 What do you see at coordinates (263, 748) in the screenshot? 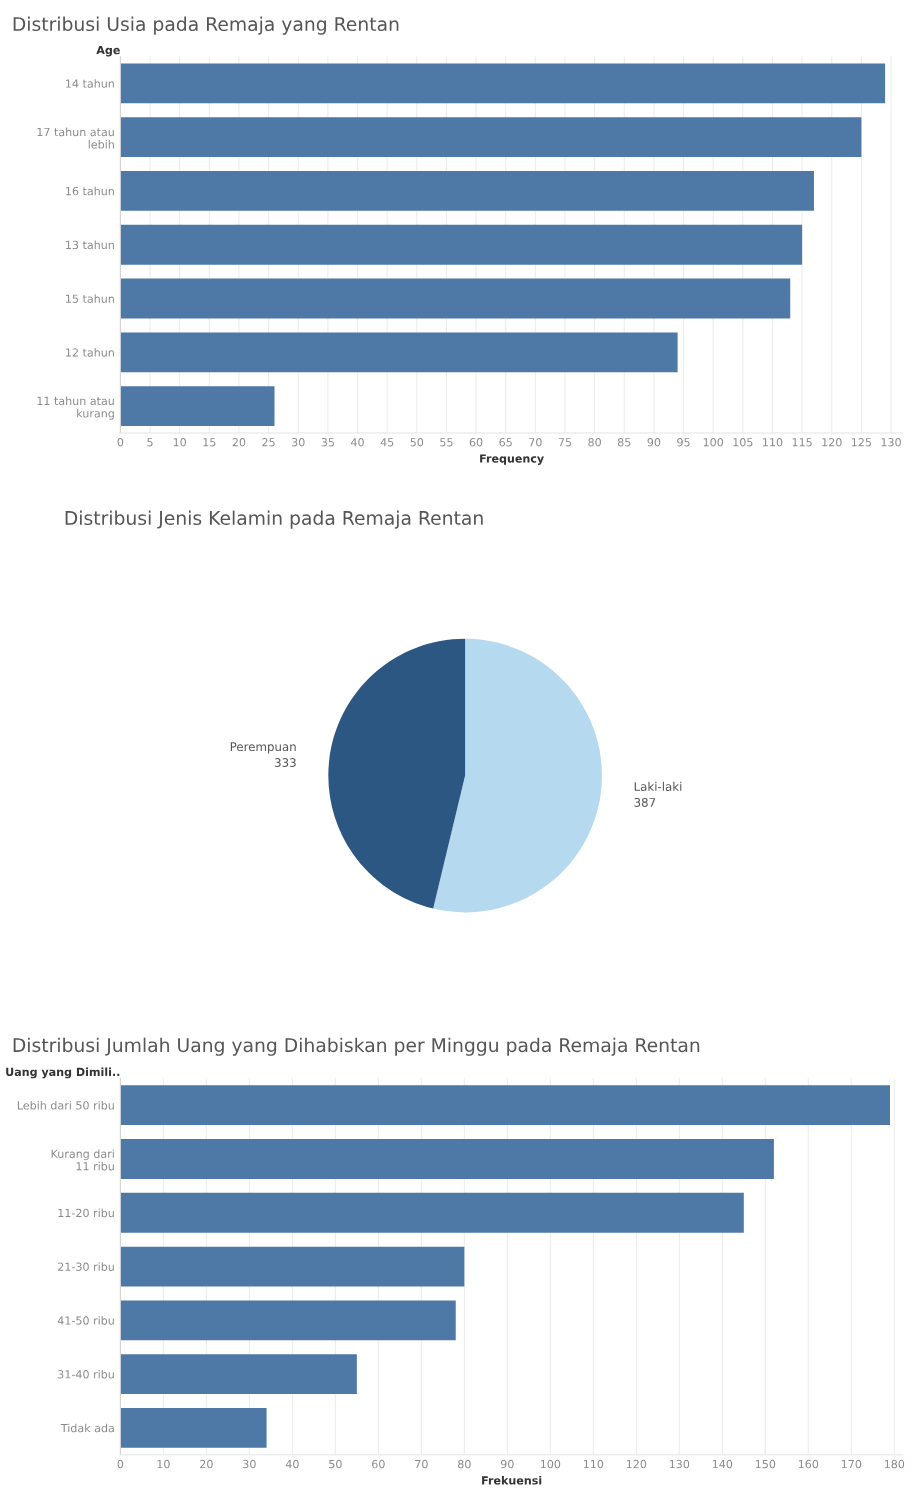
I see `slice-label: Perempuan` at bounding box center [263, 748].